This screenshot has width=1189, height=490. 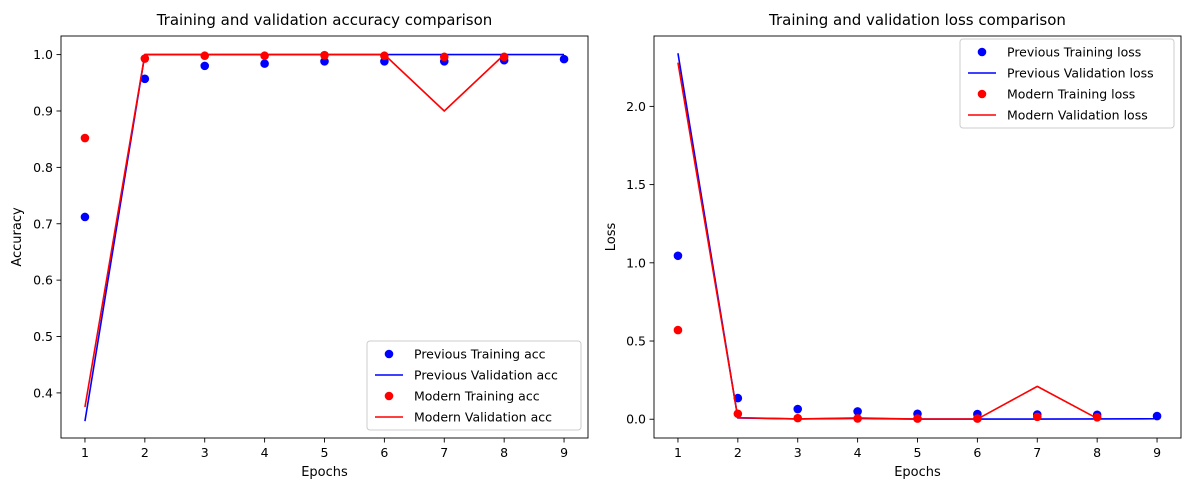 What do you see at coordinates (480, 354) in the screenshot?
I see `legend-label: Previous Training acc` at bounding box center [480, 354].